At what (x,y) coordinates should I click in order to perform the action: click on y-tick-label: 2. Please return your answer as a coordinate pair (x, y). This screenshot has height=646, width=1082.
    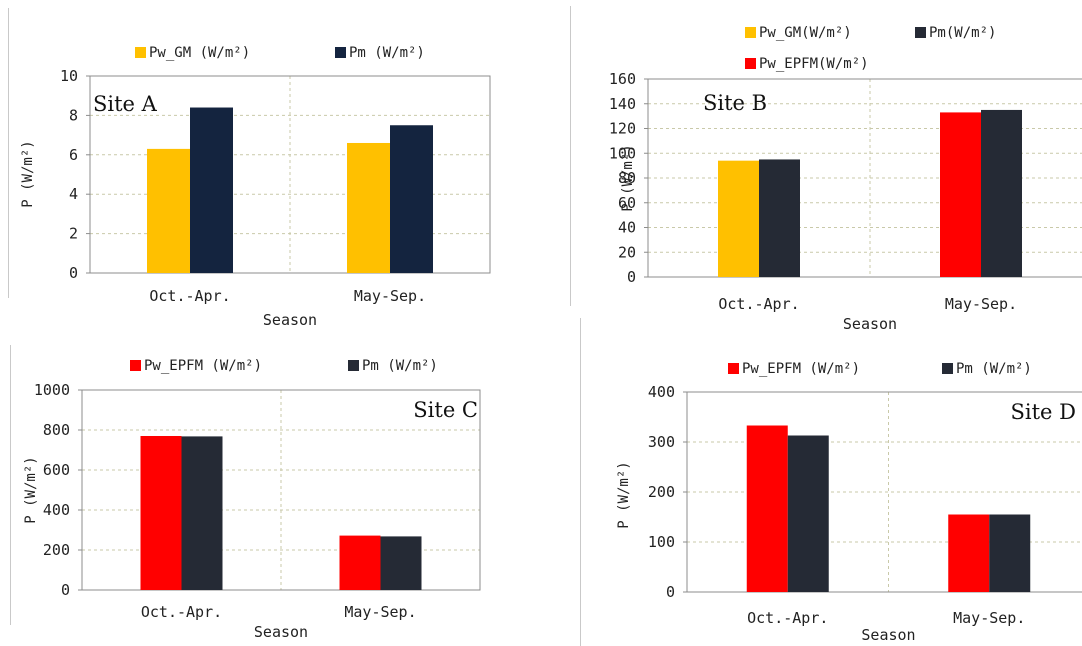
    Looking at the image, I should click on (73, 234).